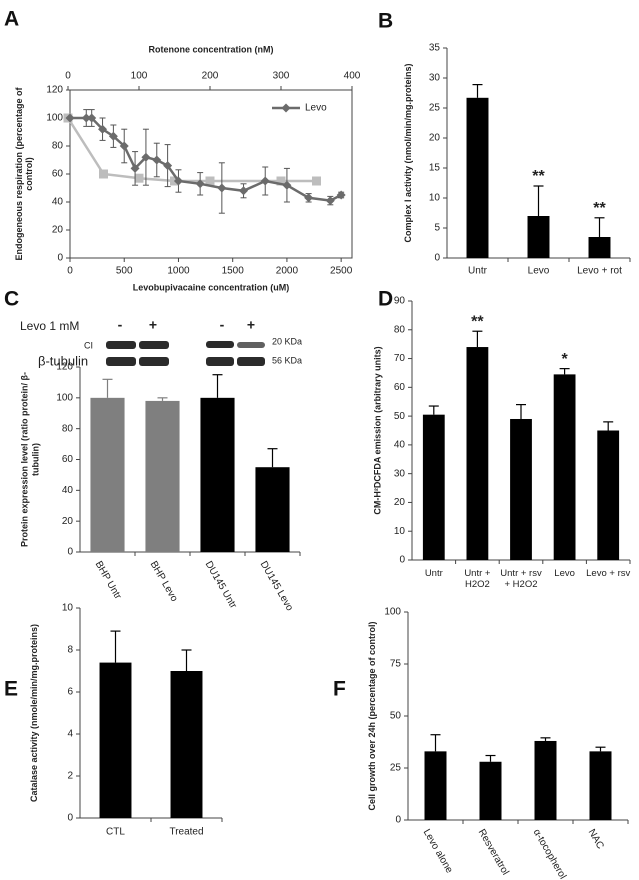 The height and width of the screenshot is (880, 639). What do you see at coordinates (352, 76) in the screenshot?
I see `x2-tick-label: 400` at bounding box center [352, 76].